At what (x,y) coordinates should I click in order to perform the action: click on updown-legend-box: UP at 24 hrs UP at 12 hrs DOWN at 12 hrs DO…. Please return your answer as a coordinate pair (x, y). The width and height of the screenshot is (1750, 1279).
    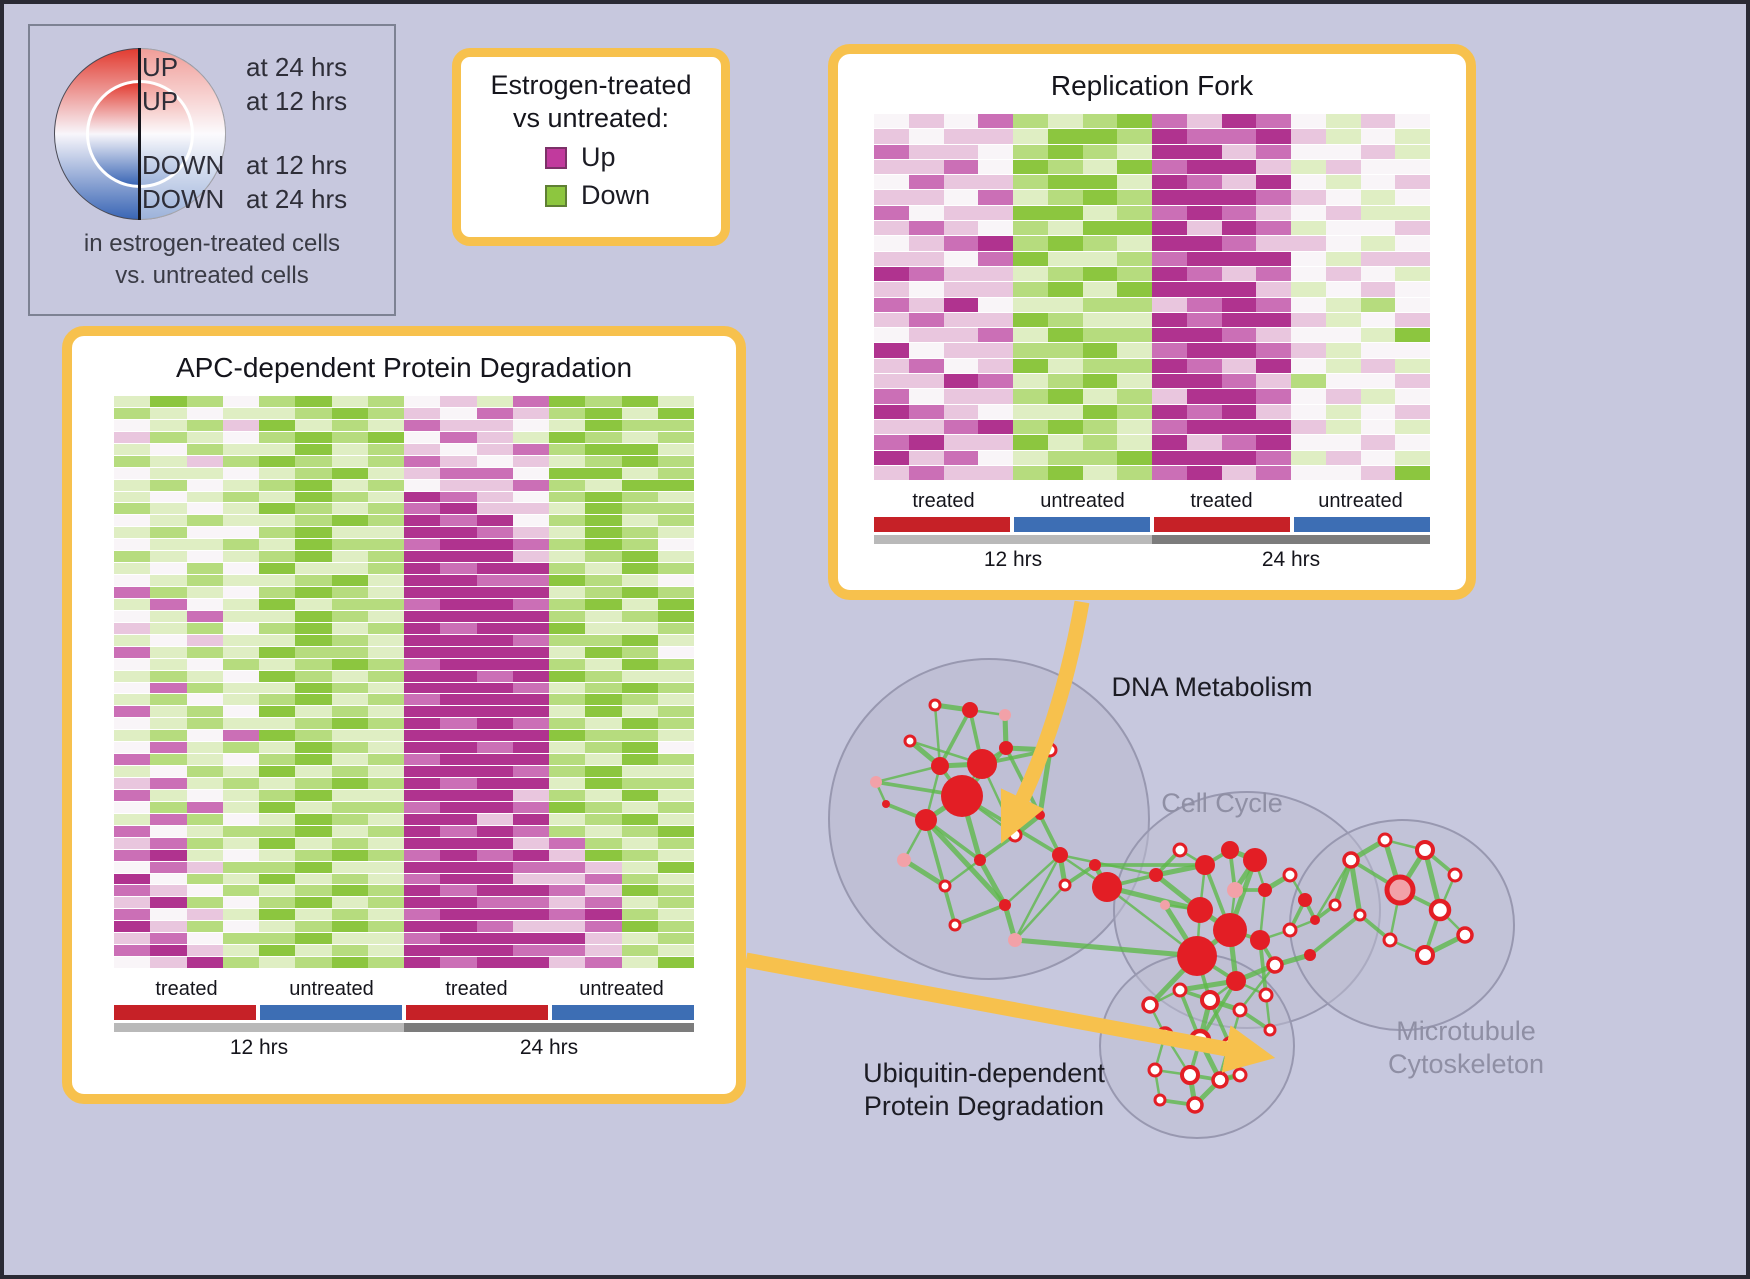
    Looking at the image, I should click on (212, 170).